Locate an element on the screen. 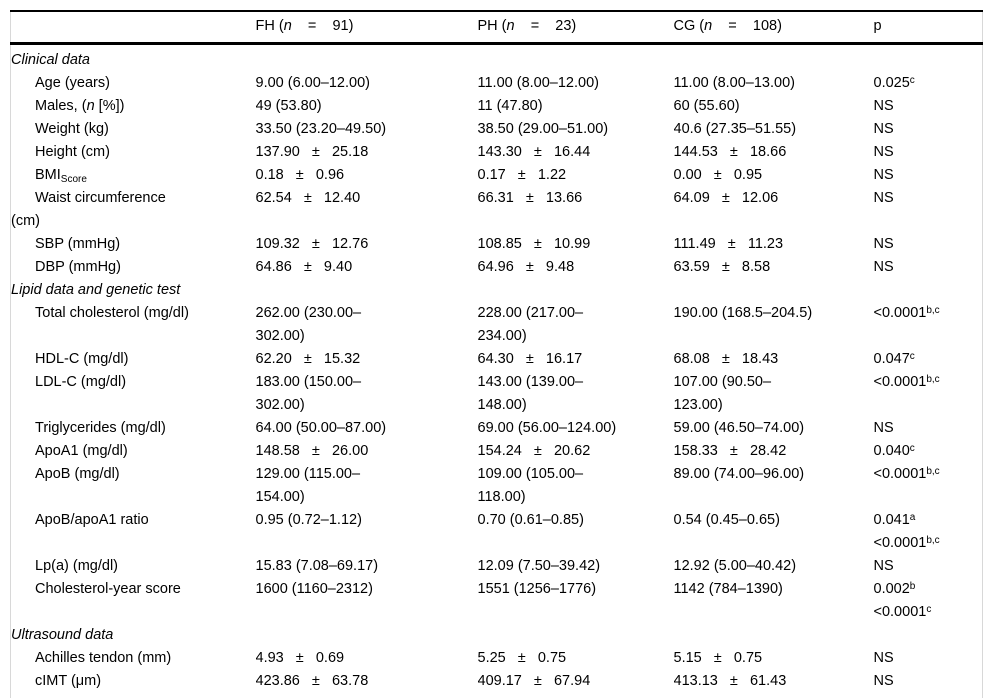 This screenshot has width=992, height=698. value-cell: 38.50 (29.00–51.00) is located at coordinates (543, 129).